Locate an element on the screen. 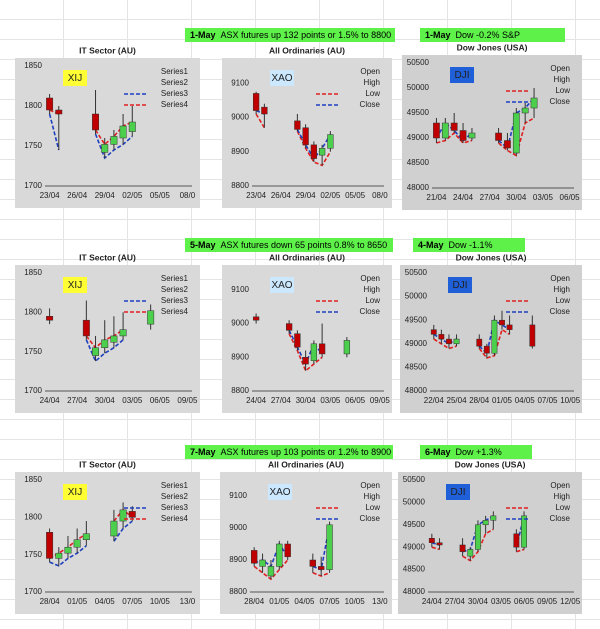  legend-label: Series4 is located at coordinates (175, 311).